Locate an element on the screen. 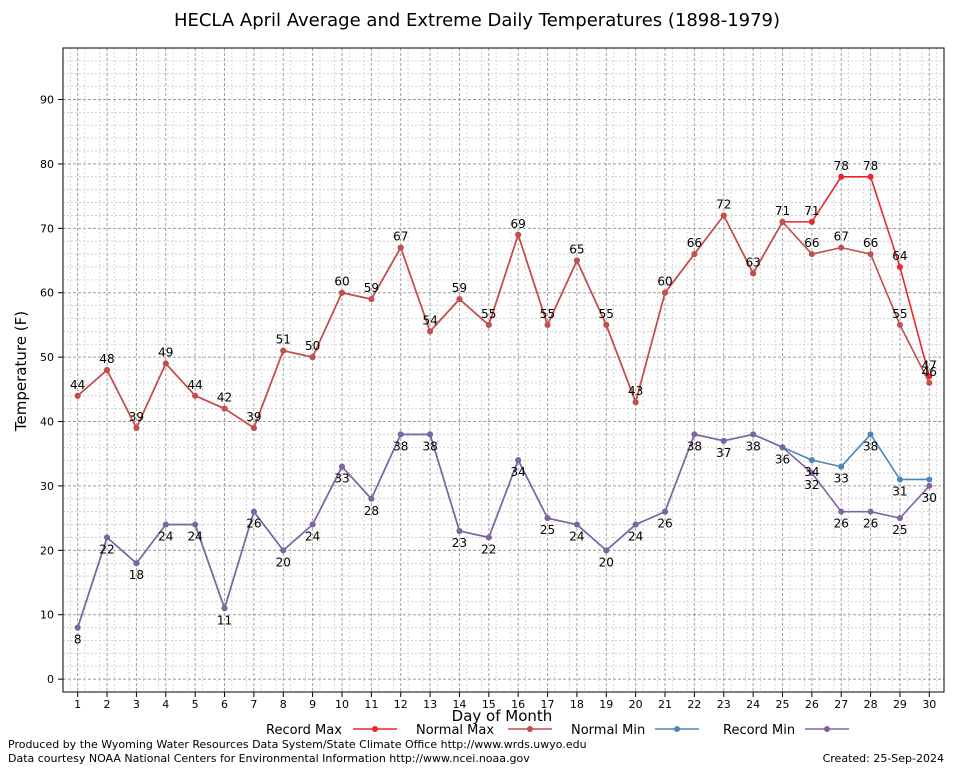 The height and width of the screenshot is (768, 954). x-tick-label: 19 is located at coordinates (606, 704).